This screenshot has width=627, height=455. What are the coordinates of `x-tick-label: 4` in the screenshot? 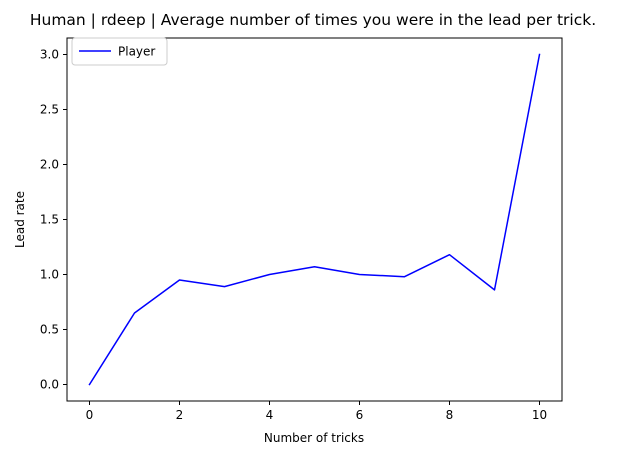 It's located at (270, 415).